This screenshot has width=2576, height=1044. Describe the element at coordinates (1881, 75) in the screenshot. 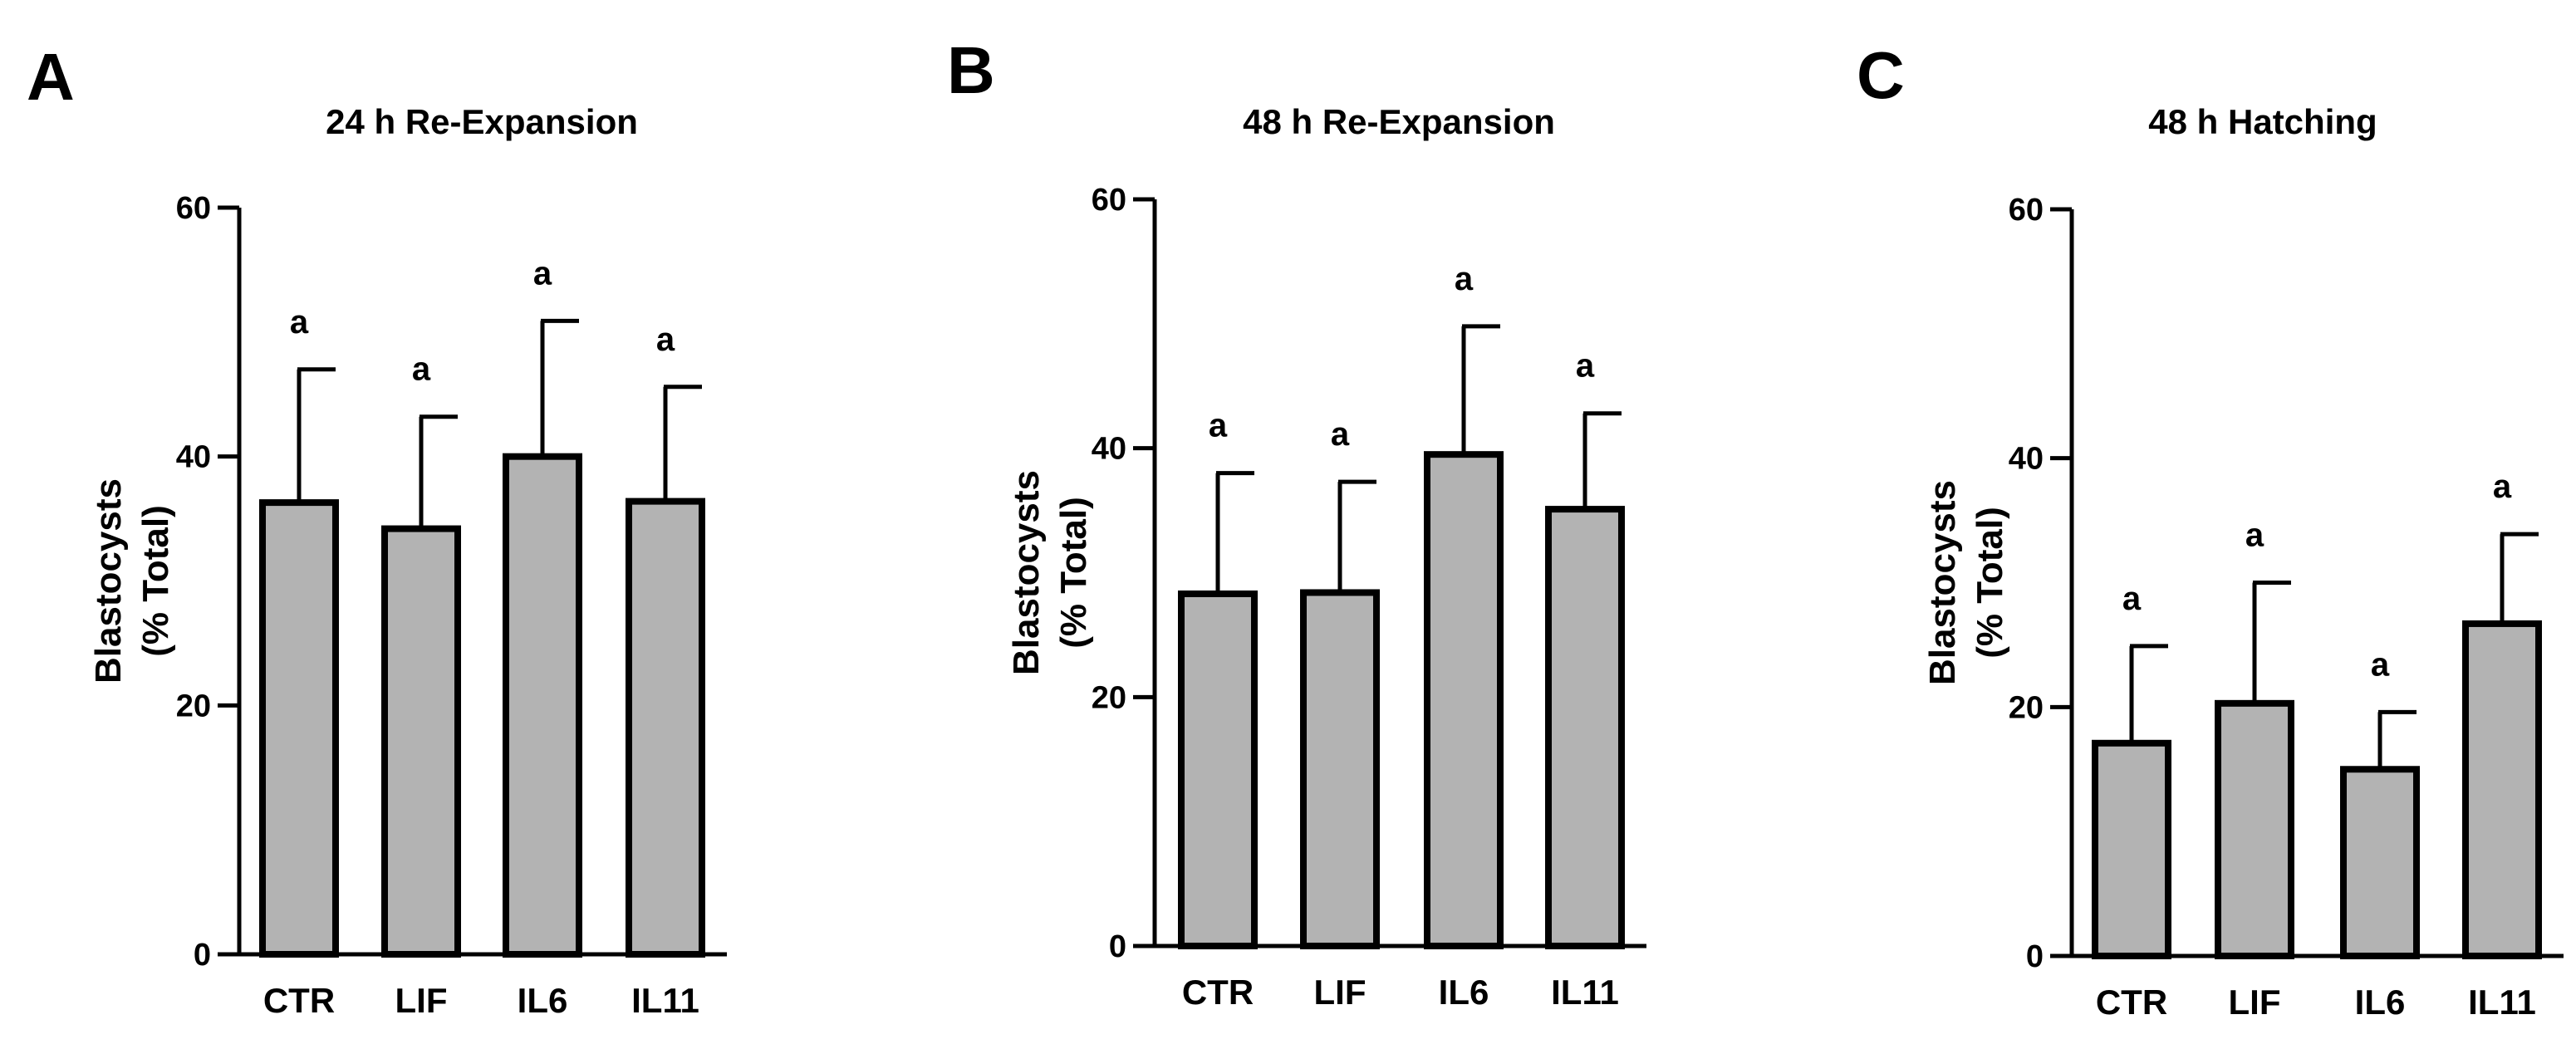

I see `panel-letter: C` at that location.